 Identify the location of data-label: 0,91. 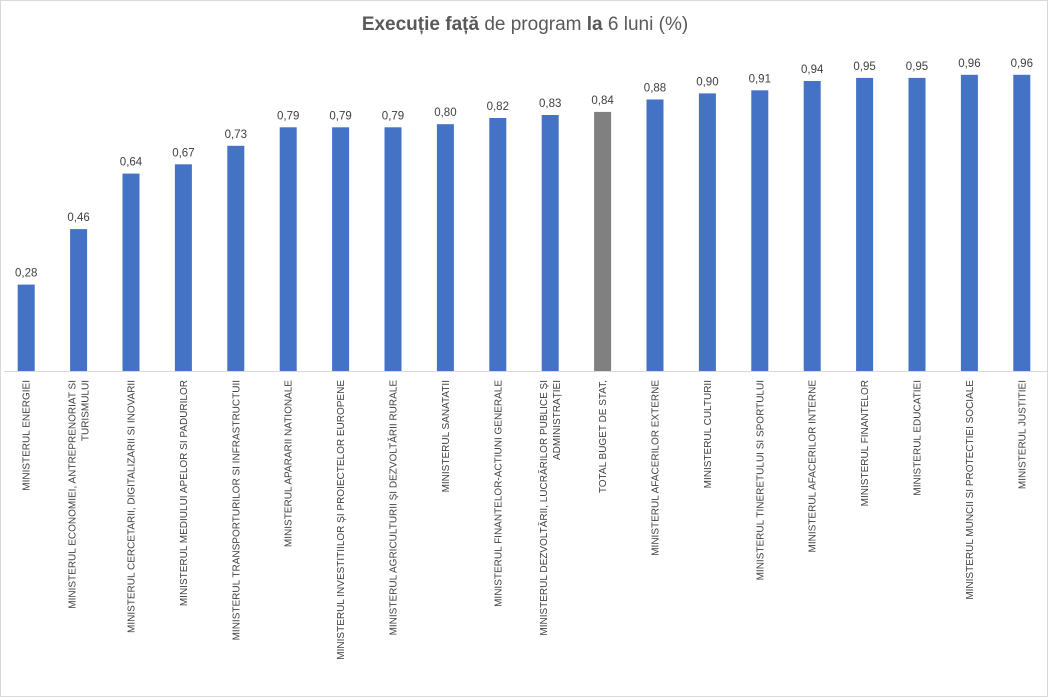
(760, 79).